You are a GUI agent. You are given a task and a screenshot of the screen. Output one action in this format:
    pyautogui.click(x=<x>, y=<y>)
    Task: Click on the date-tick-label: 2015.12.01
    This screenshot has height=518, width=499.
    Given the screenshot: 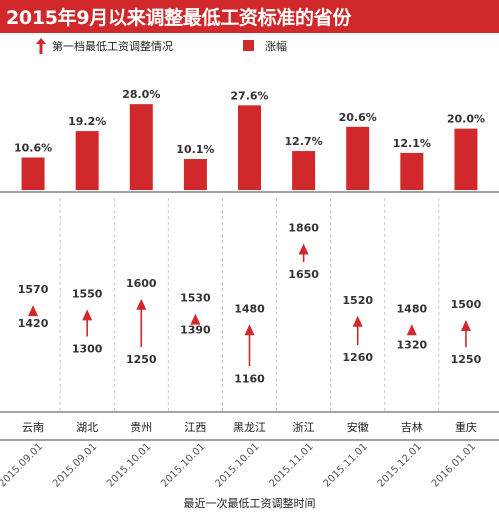 What is the action you would take?
    pyautogui.click(x=400, y=465)
    